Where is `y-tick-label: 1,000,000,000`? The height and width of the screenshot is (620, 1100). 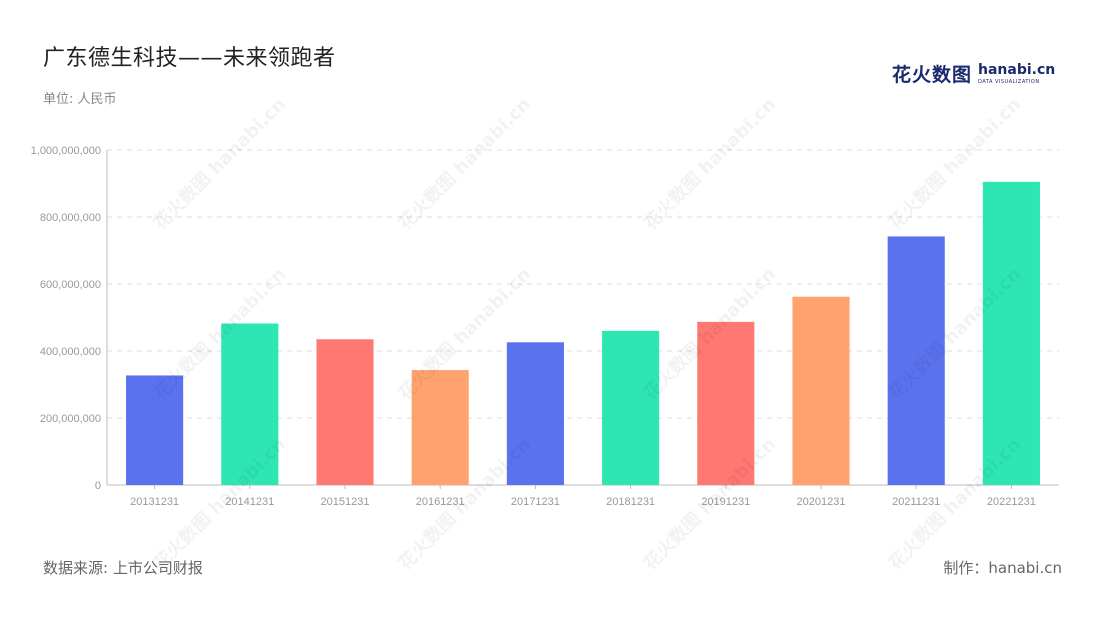
y-tick-label: 1,000,000,000 is located at coordinates (66, 151).